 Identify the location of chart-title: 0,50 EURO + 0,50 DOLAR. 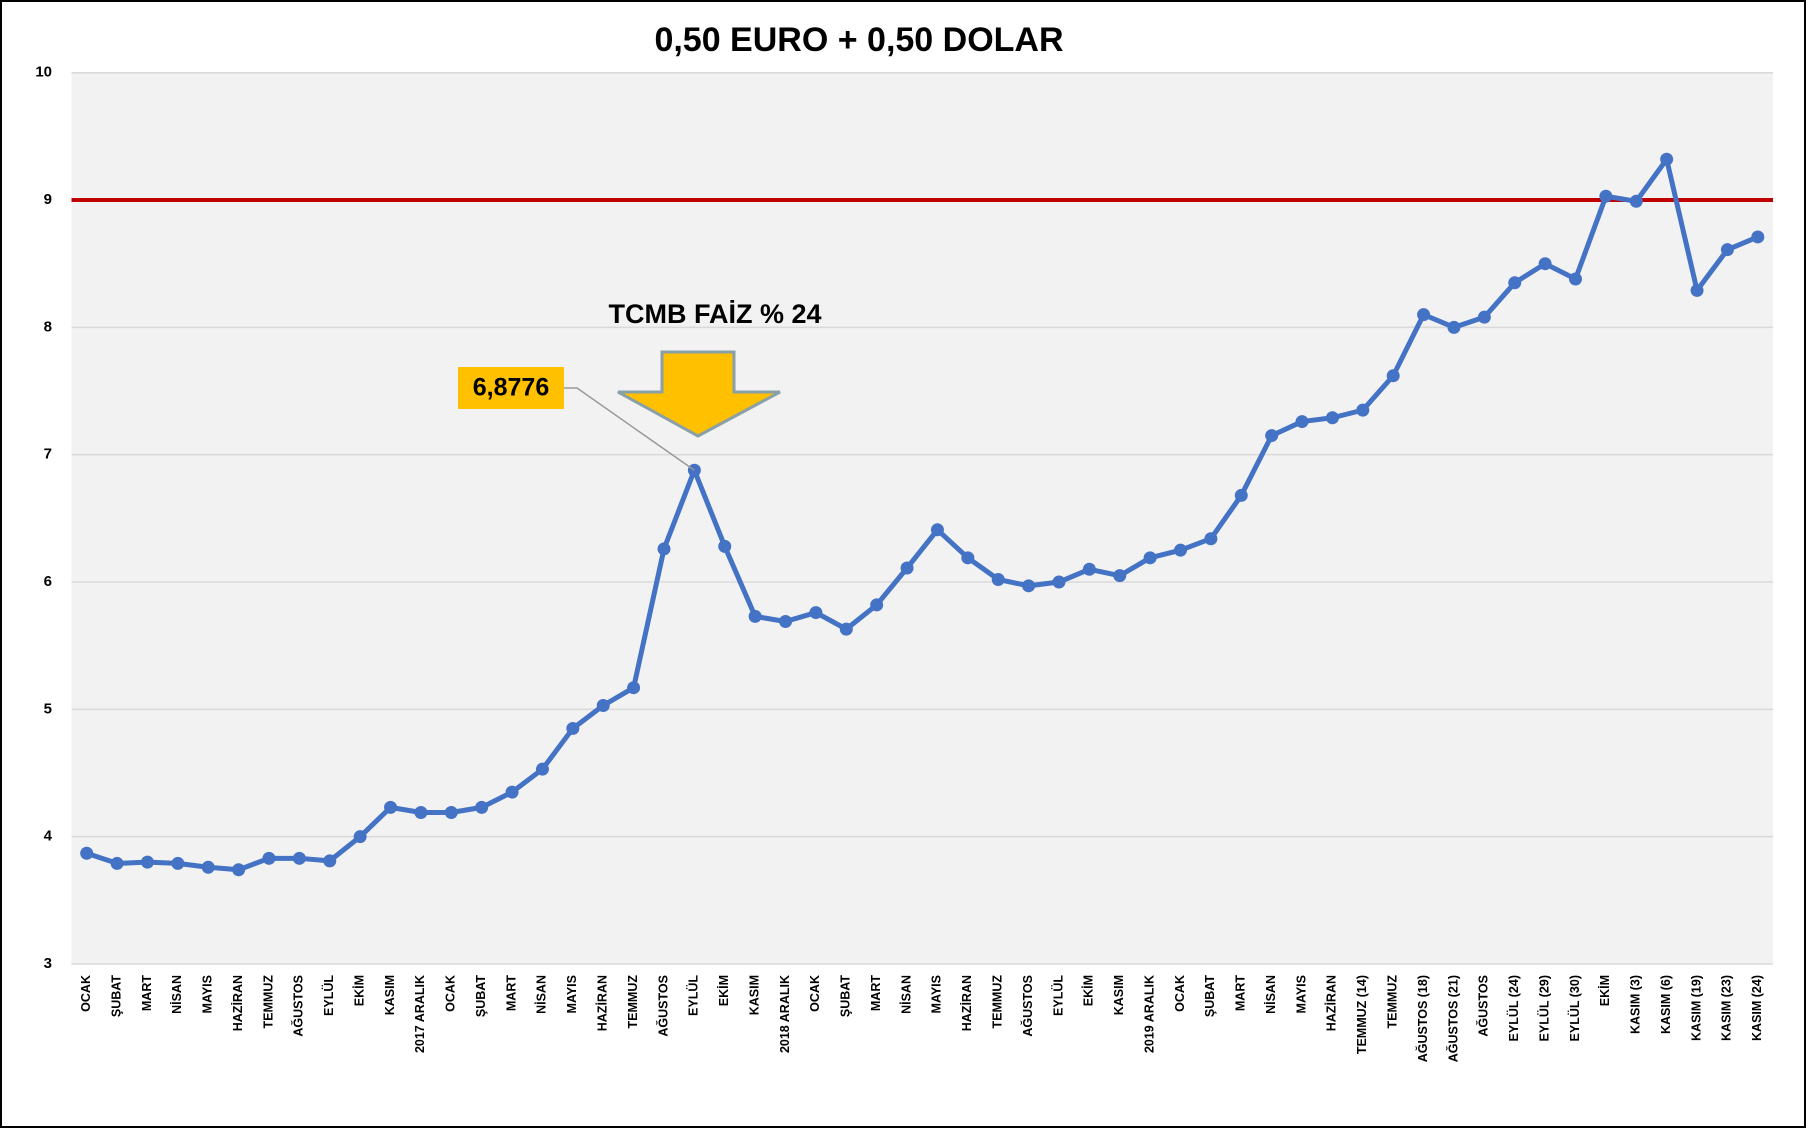
(858, 40).